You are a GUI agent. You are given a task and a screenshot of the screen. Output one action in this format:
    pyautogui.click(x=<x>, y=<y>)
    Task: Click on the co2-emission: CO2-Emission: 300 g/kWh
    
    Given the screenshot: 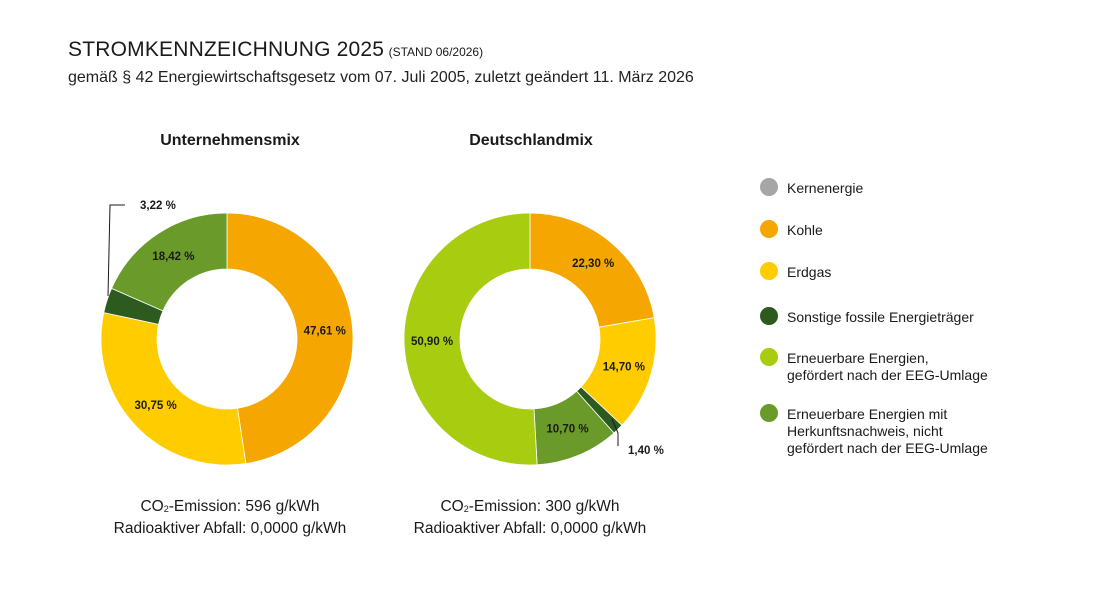 What is the action you would take?
    pyautogui.click(x=530, y=508)
    